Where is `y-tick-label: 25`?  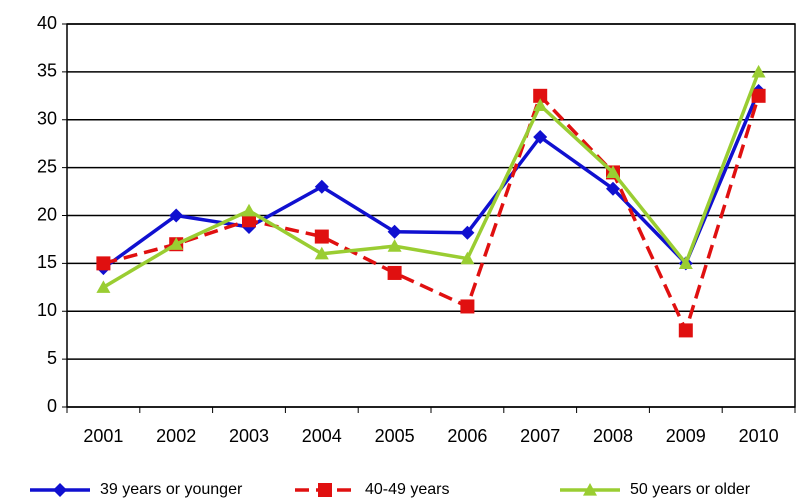 y-tick-label: 25 is located at coordinates (47, 166).